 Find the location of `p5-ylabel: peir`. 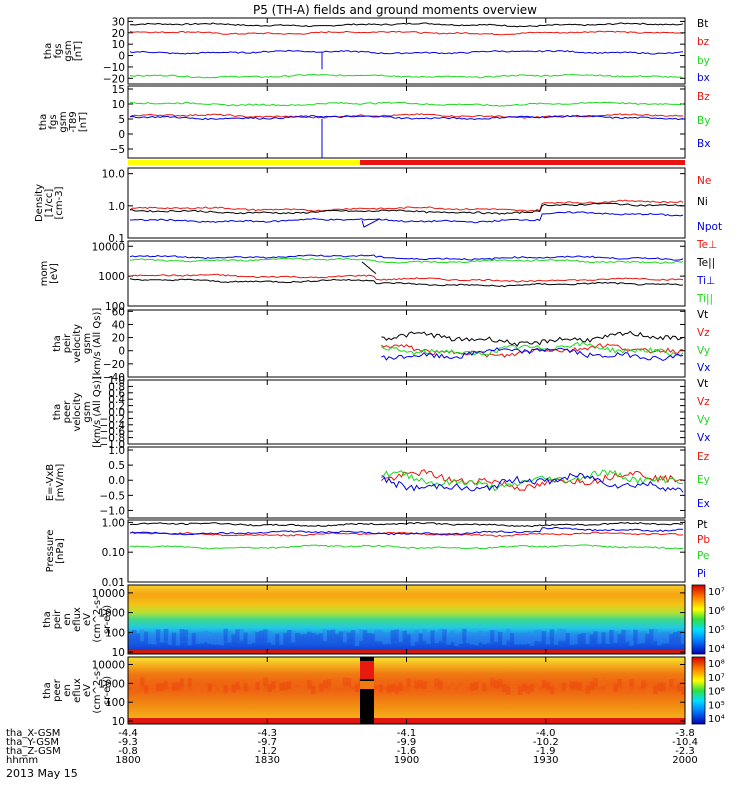

p5-ylabel: peir is located at coordinates (67, 343).